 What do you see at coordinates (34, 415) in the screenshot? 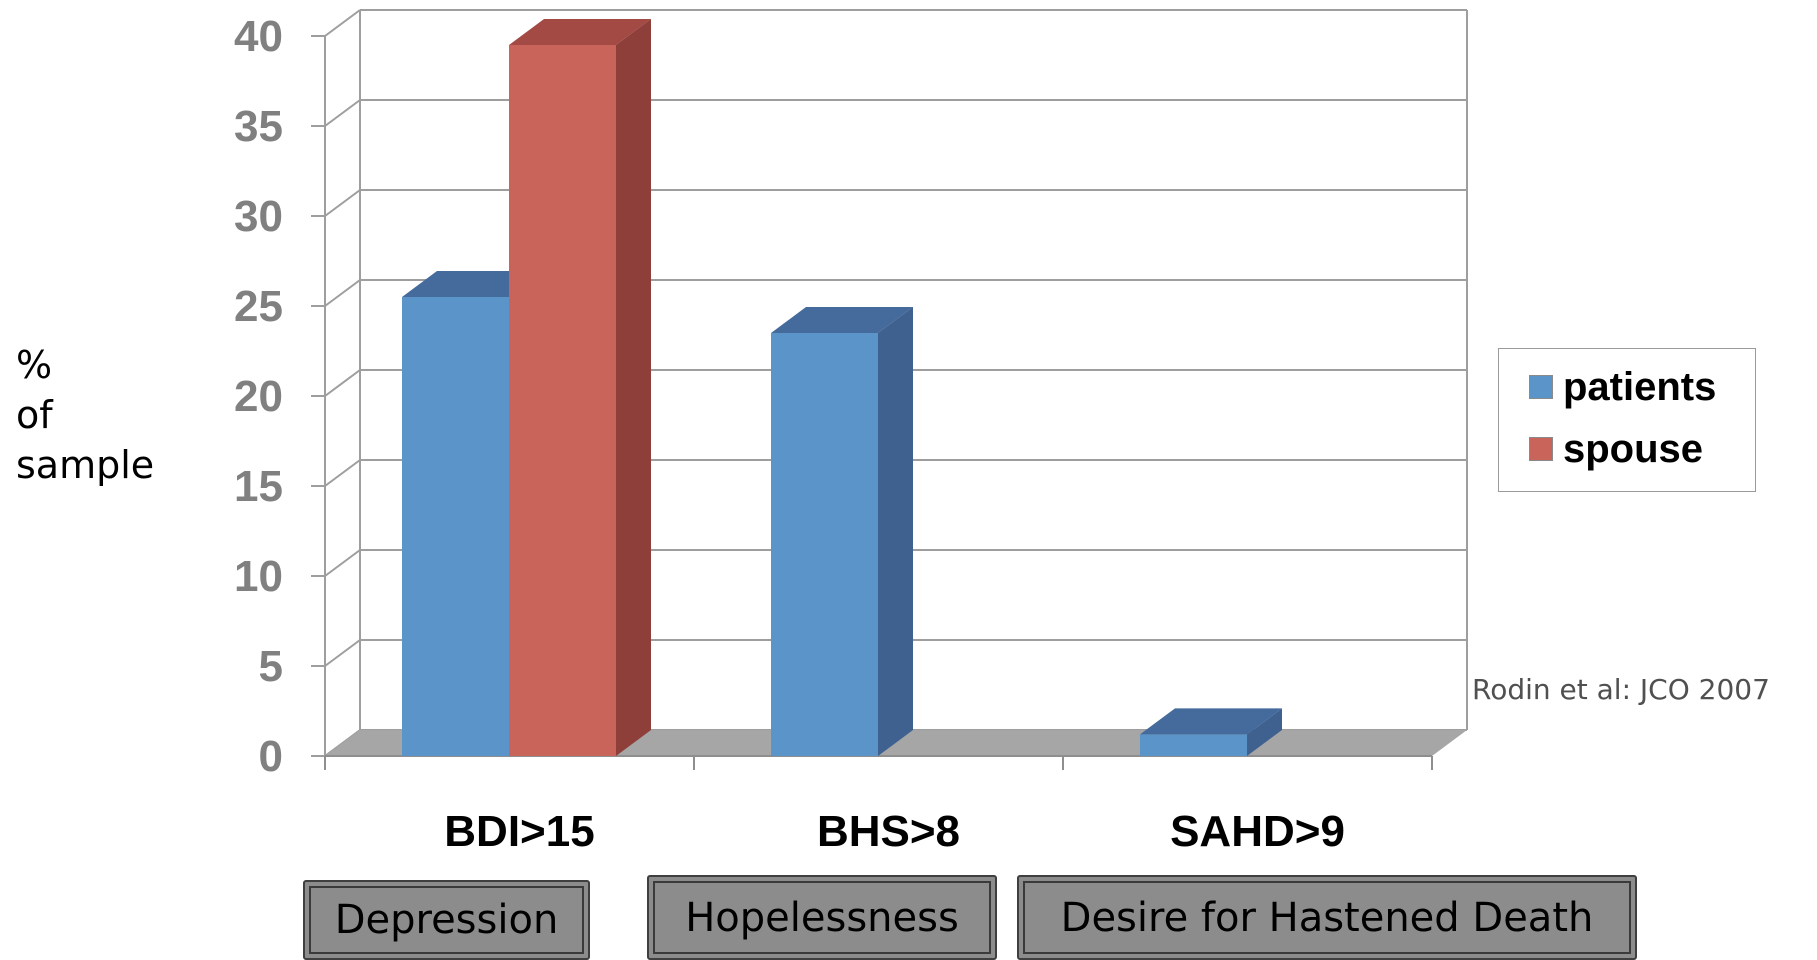
I see `y-axis-label-line-2: of` at bounding box center [34, 415].